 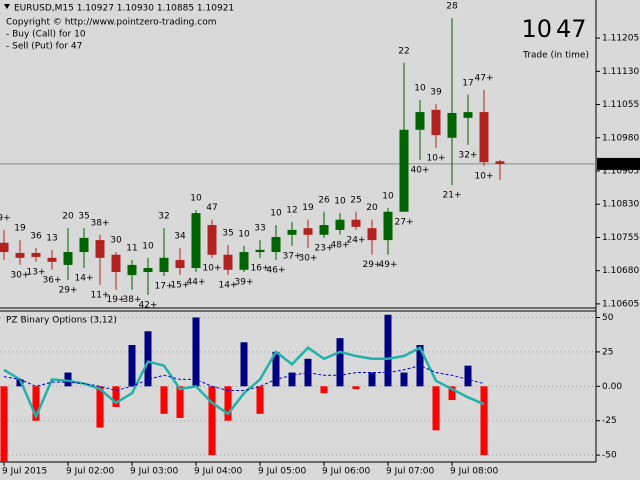 I want to click on indicator-title: PZ Binary Options (3,12), so click(x=61, y=321).